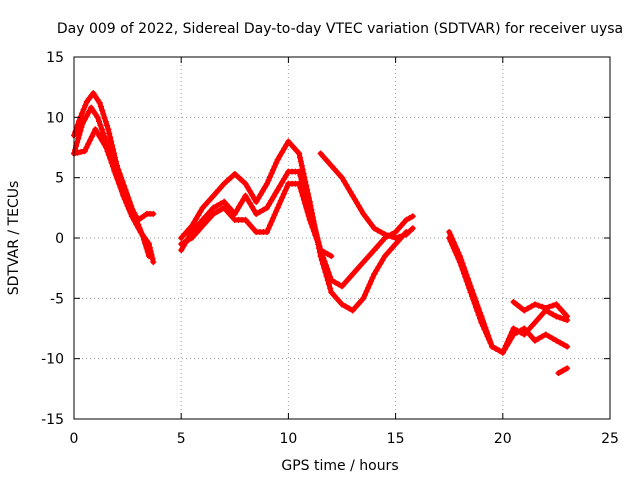 This screenshot has width=640, height=480. Describe the element at coordinates (52, 360) in the screenshot. I see `y-tick-label: -10` at that location.